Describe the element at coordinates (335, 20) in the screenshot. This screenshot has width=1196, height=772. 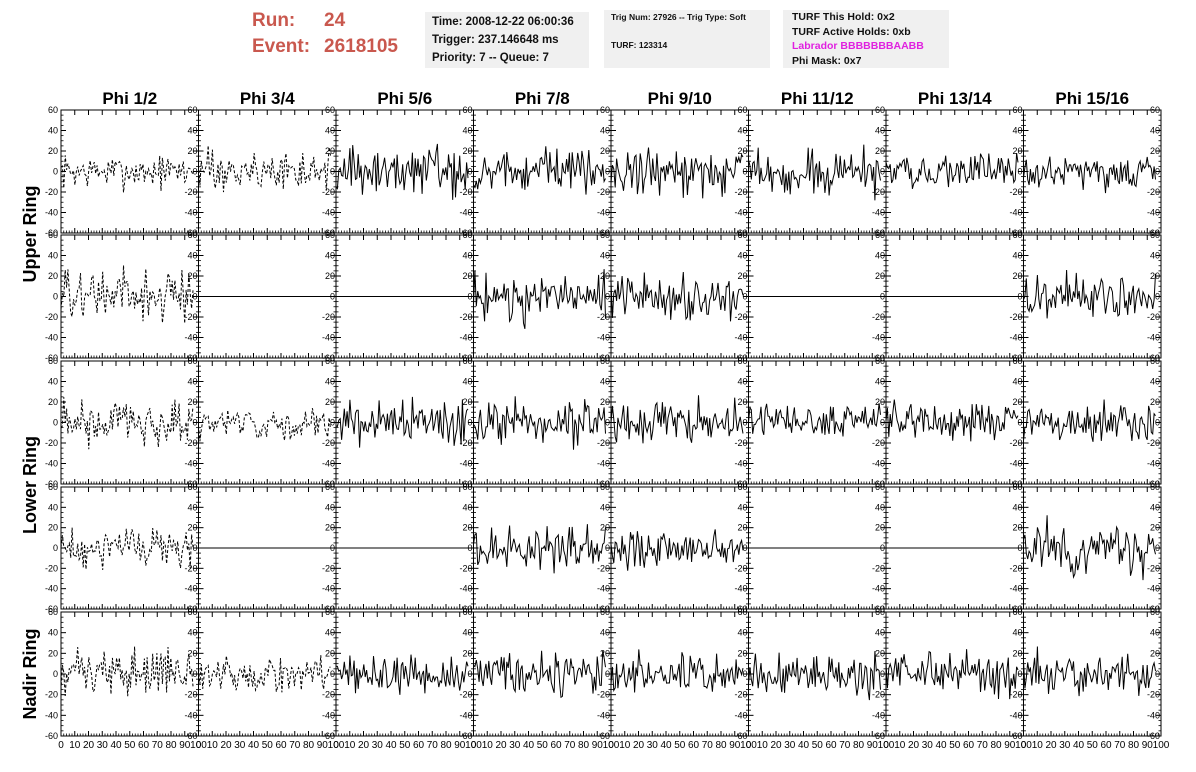
I see `run-value: 24` at that location.